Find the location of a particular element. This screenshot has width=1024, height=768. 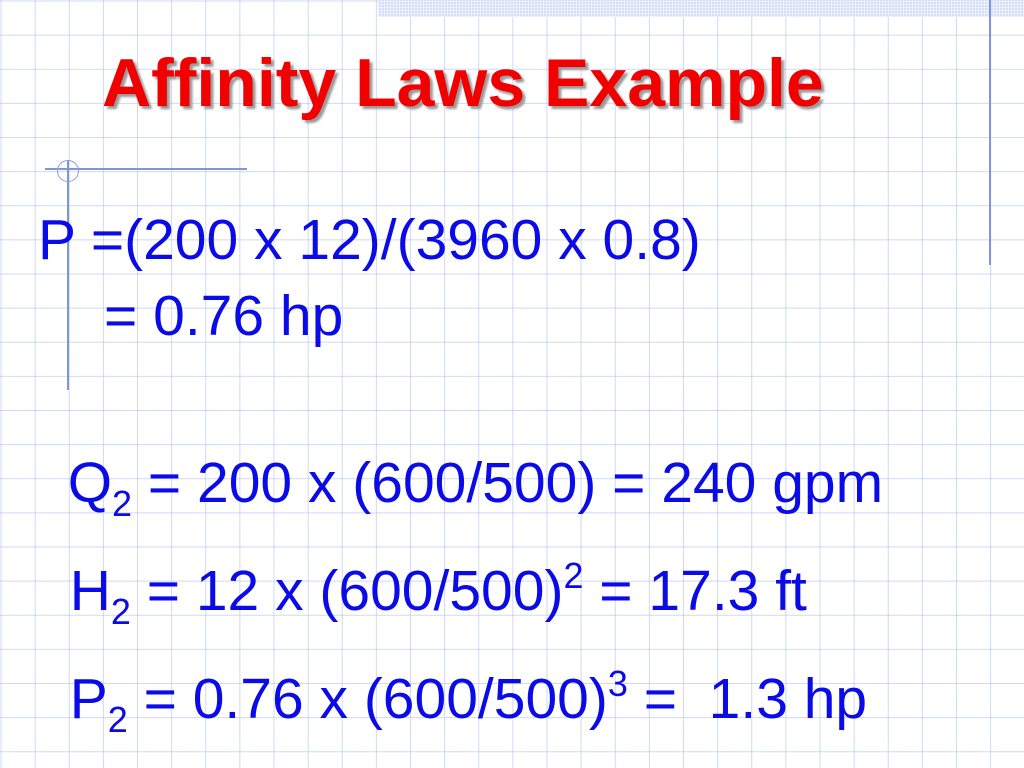

decorative-top-band is located at coordinates (701, 8).